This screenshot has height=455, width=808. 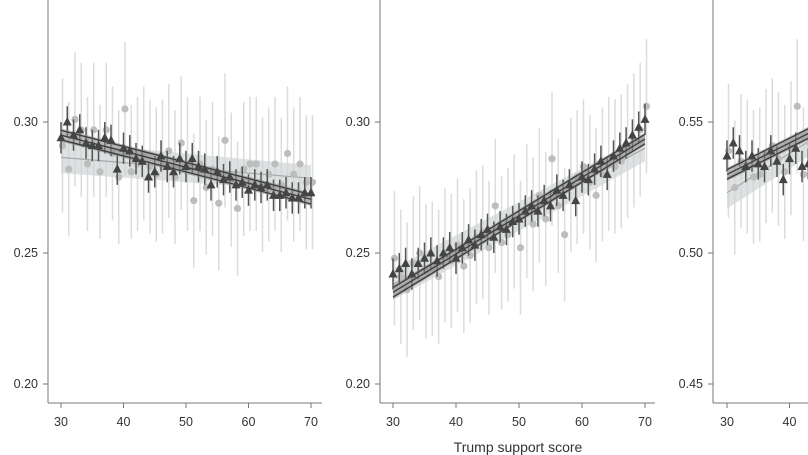 What do you see at coordinates (691, 384) in the screenshot?
I see `y-tick-label: 0.45` at bounding box center [691, 384].